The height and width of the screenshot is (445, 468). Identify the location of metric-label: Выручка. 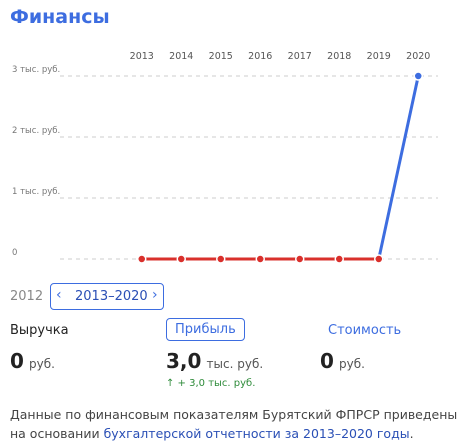
(39, 330).